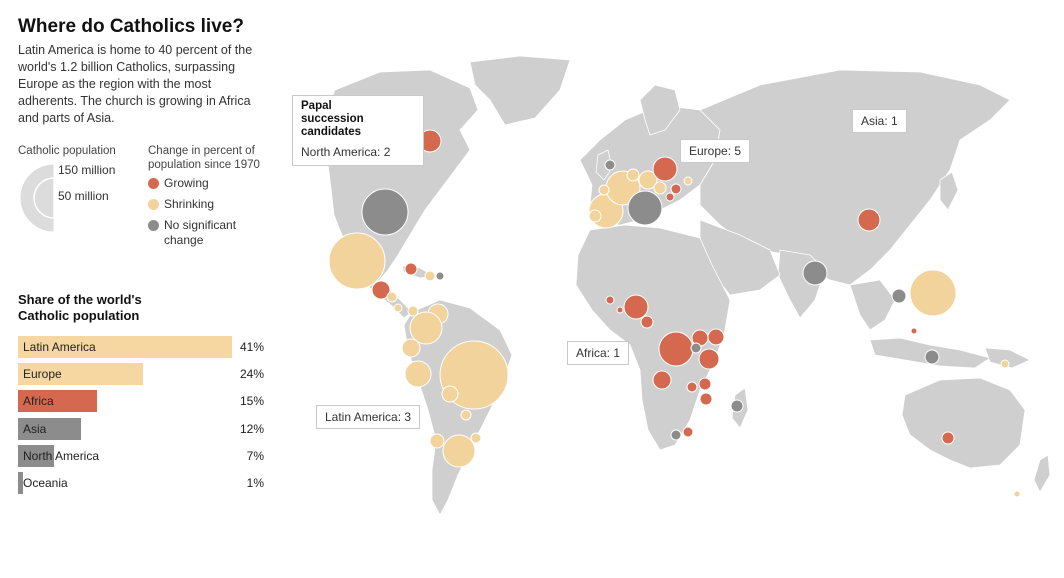 The height and width of the screenshot is (578, 1064). Describe the element at coordinates (705, 384) in the screenshot. I see `bubble-zambia` at that location.